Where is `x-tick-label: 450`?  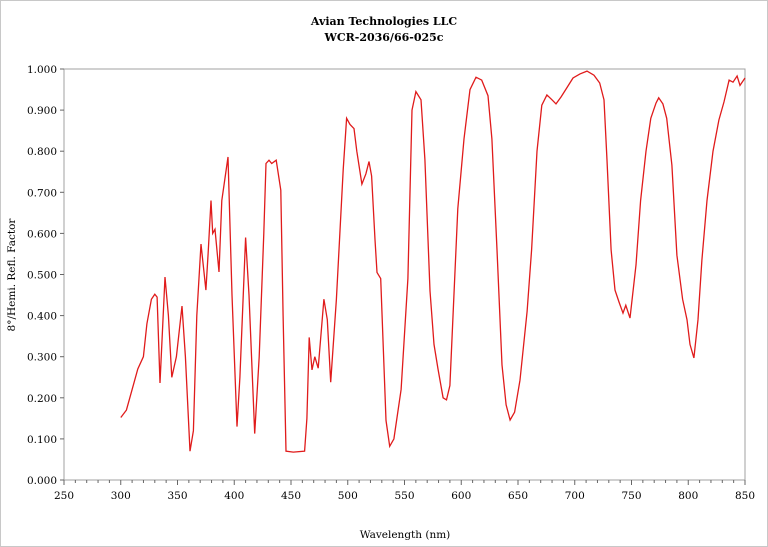
x-tick-label: 450 is located at coordinates (291, 496).